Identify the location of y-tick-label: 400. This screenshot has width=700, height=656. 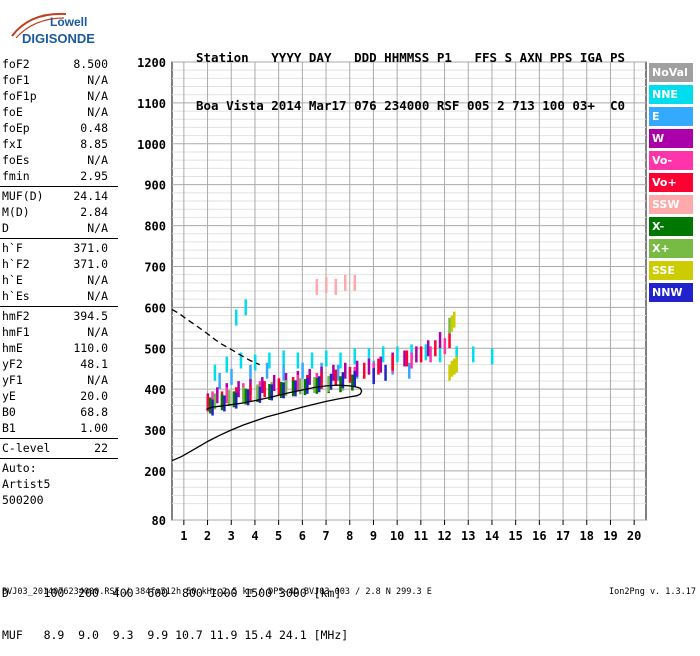
(155, 390).